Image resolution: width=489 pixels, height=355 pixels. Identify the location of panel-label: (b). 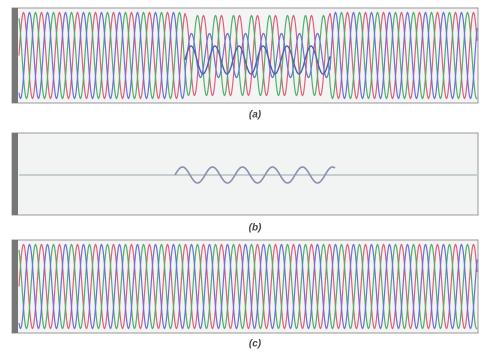
(255, 228).